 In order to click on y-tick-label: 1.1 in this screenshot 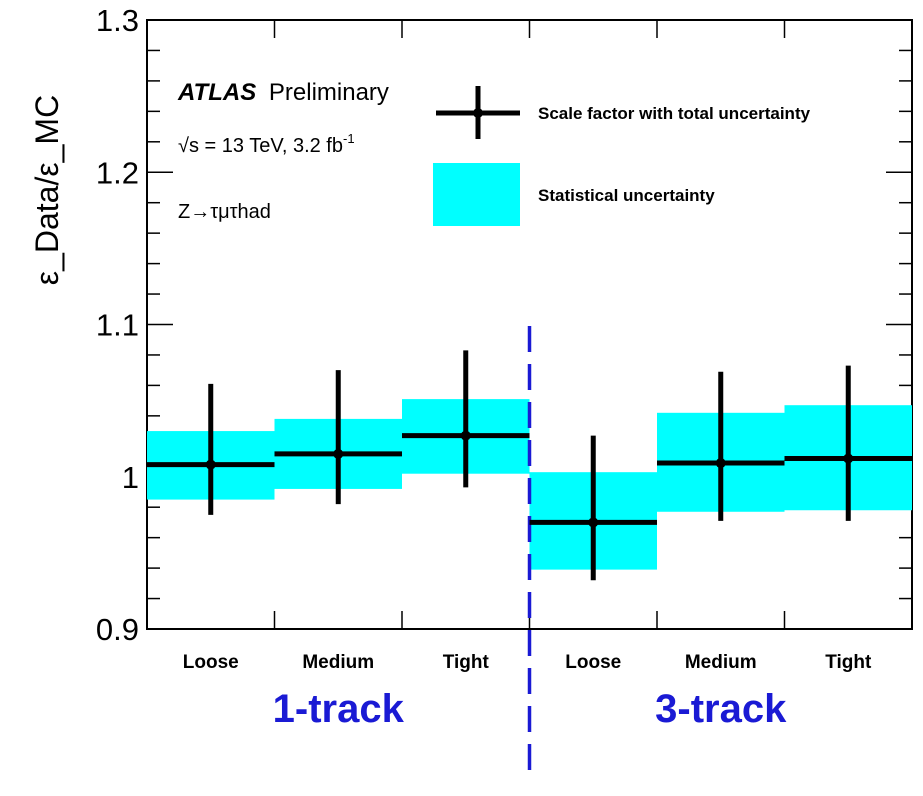, I will do `click(117, 325)`.